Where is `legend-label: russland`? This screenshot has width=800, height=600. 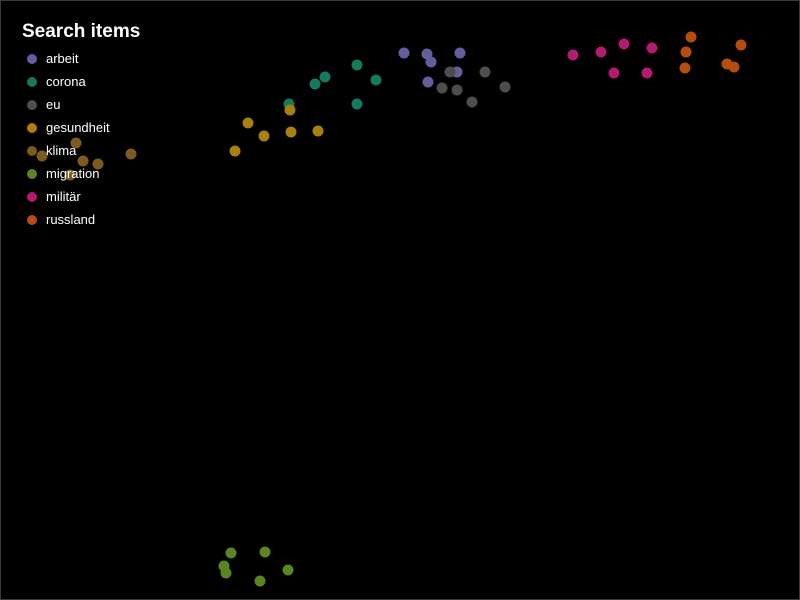 legend-label: russland is located at coordinates (71, 219).